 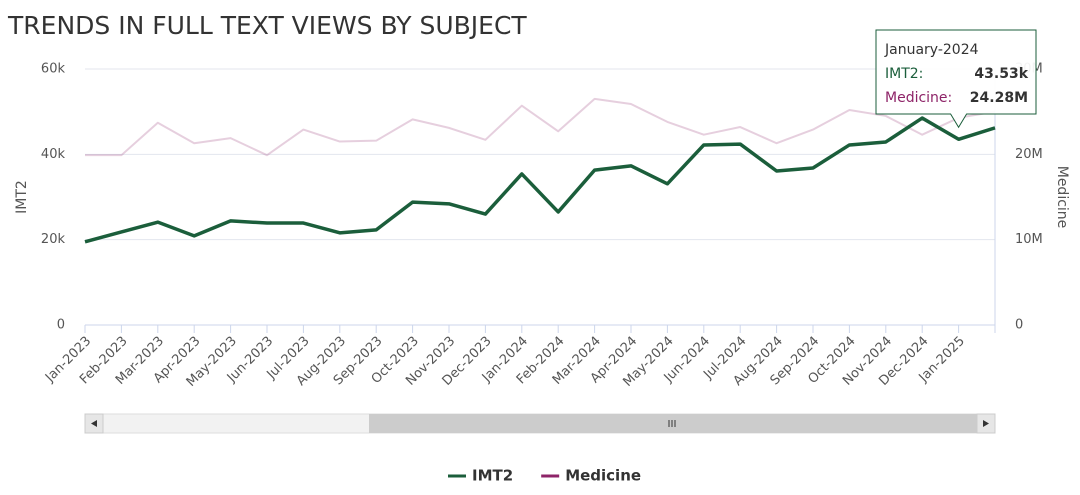 I want to click on y-tick-label: 0, so click(x=61, y=325).